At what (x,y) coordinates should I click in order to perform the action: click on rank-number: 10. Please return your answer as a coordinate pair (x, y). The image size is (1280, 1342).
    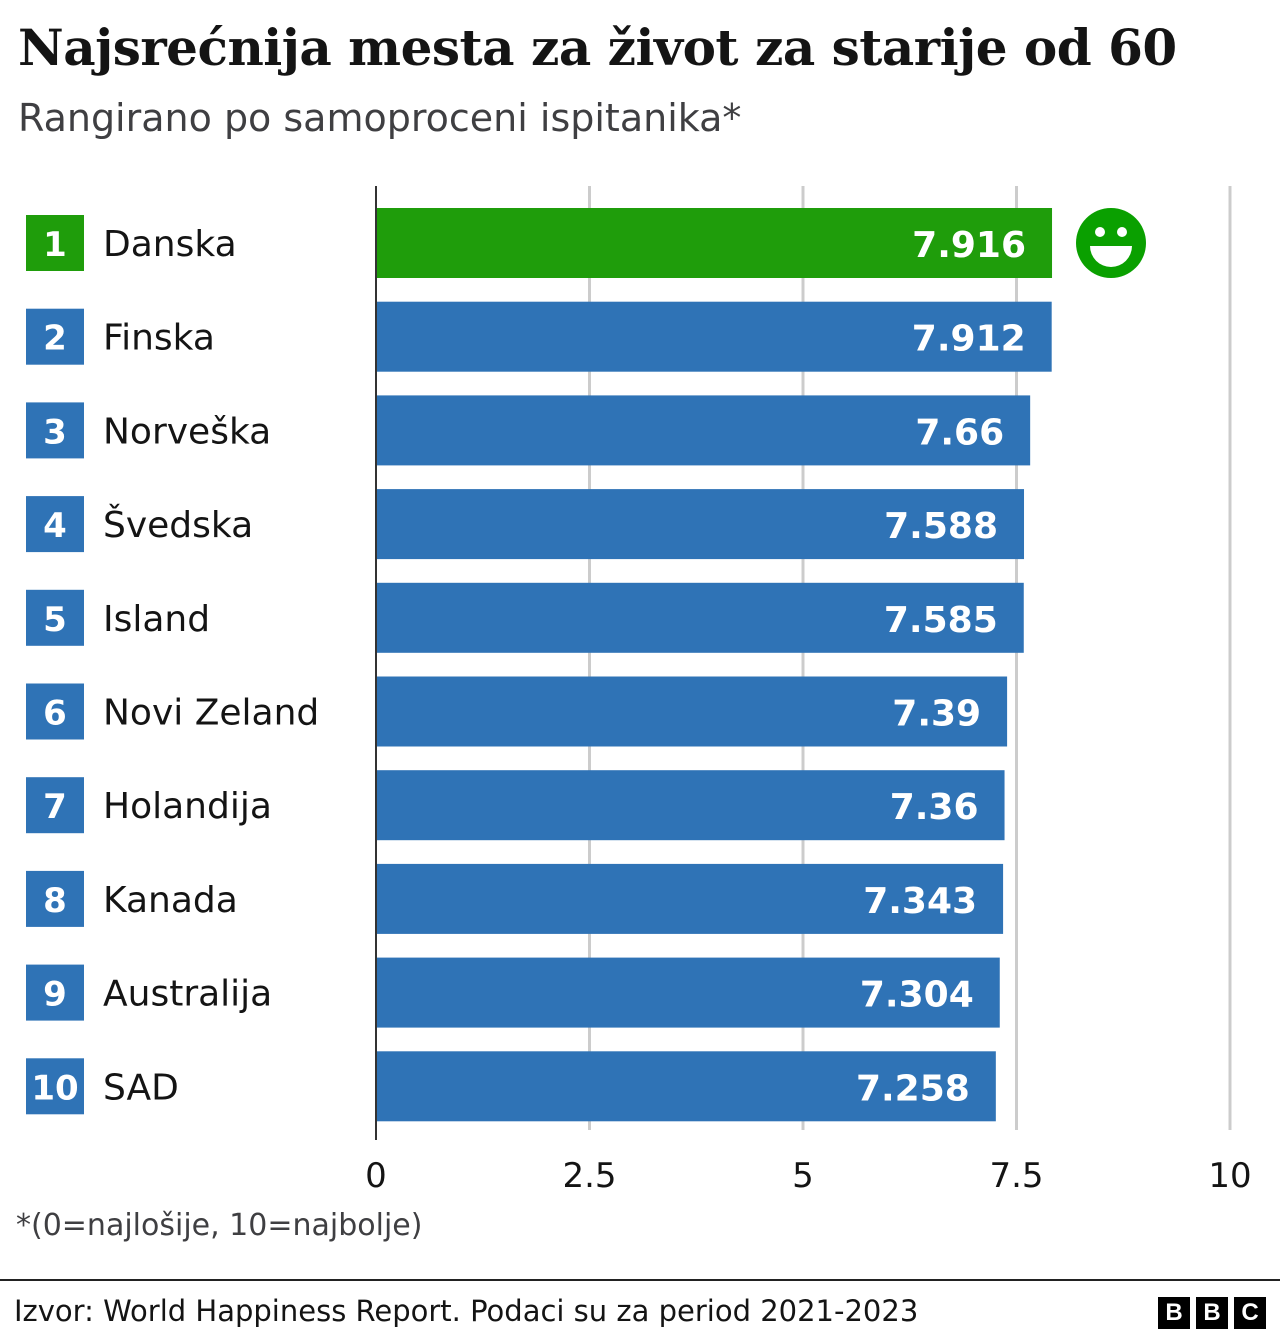
    Looking at the image, I should click on (54, 1088).